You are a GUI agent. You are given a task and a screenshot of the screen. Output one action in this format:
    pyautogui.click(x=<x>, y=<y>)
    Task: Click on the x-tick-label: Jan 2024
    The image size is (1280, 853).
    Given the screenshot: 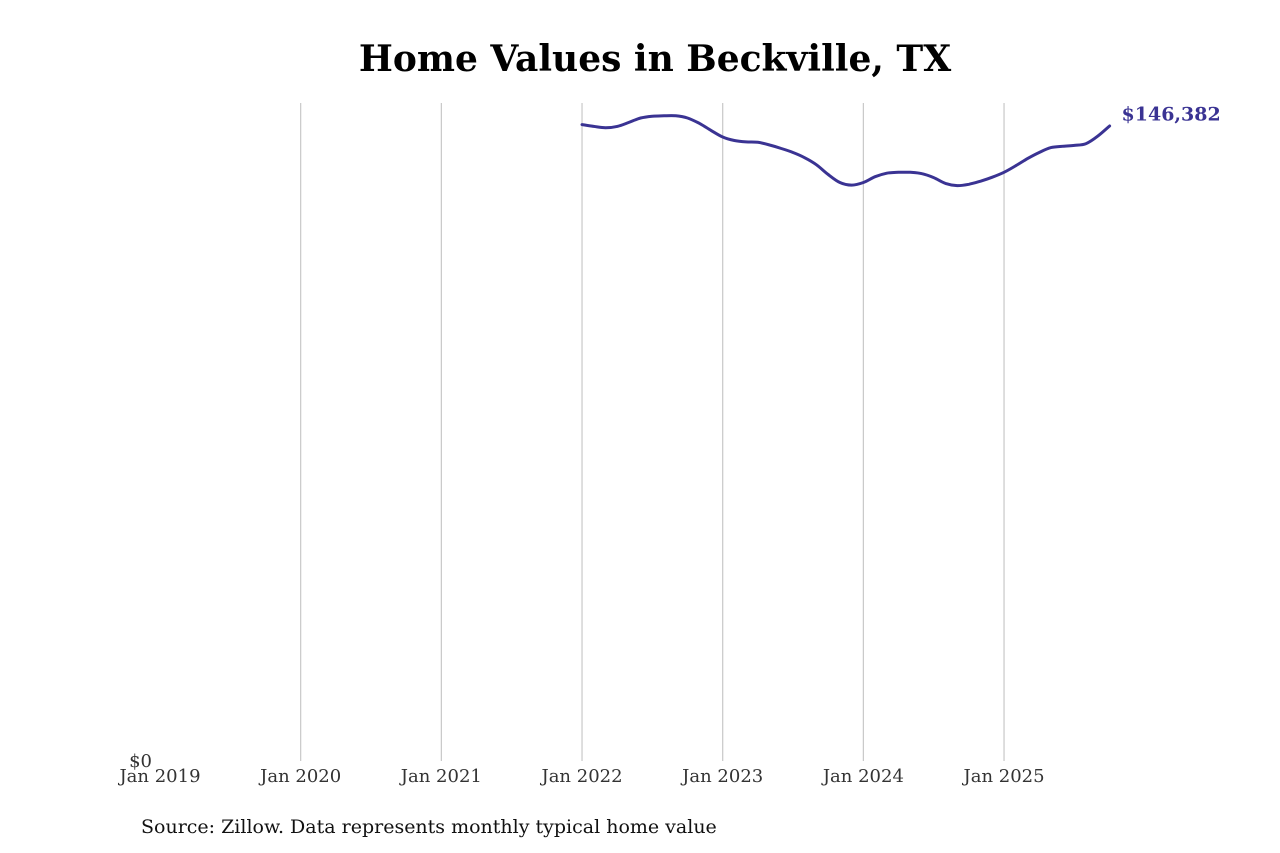 What is the action you would take?
    pyautogui.click(x=862, y=776)
    